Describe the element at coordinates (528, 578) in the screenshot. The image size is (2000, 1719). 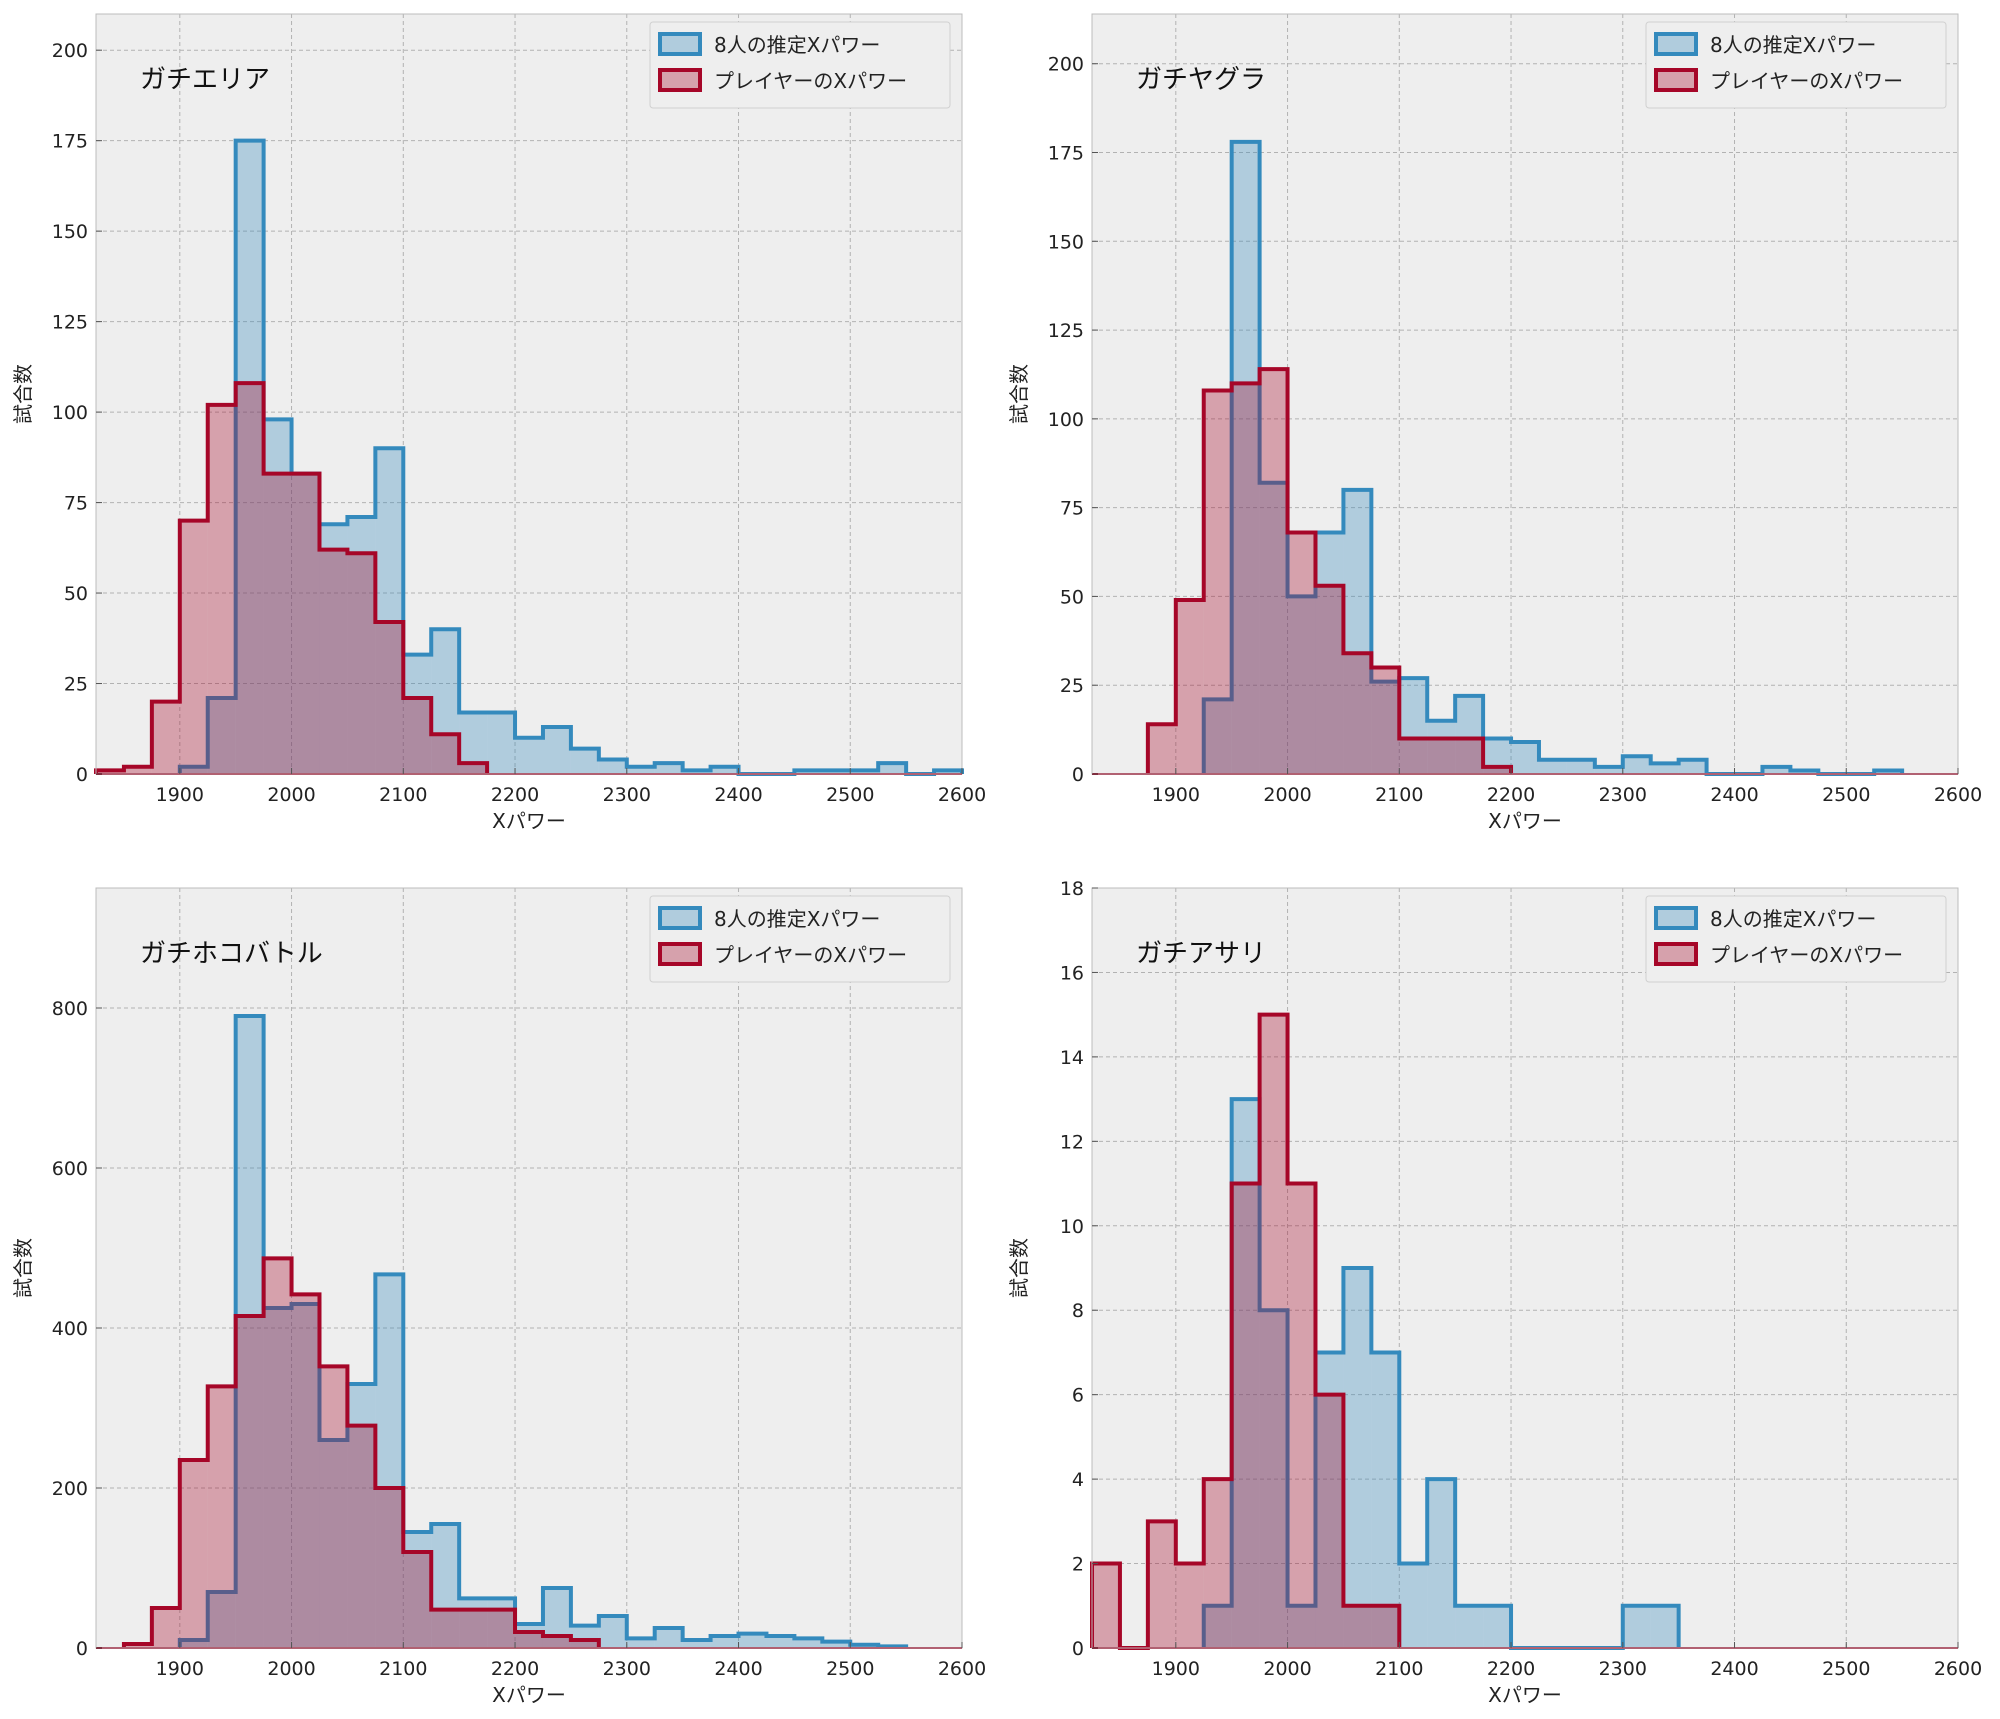
I see `series-player` at that location.